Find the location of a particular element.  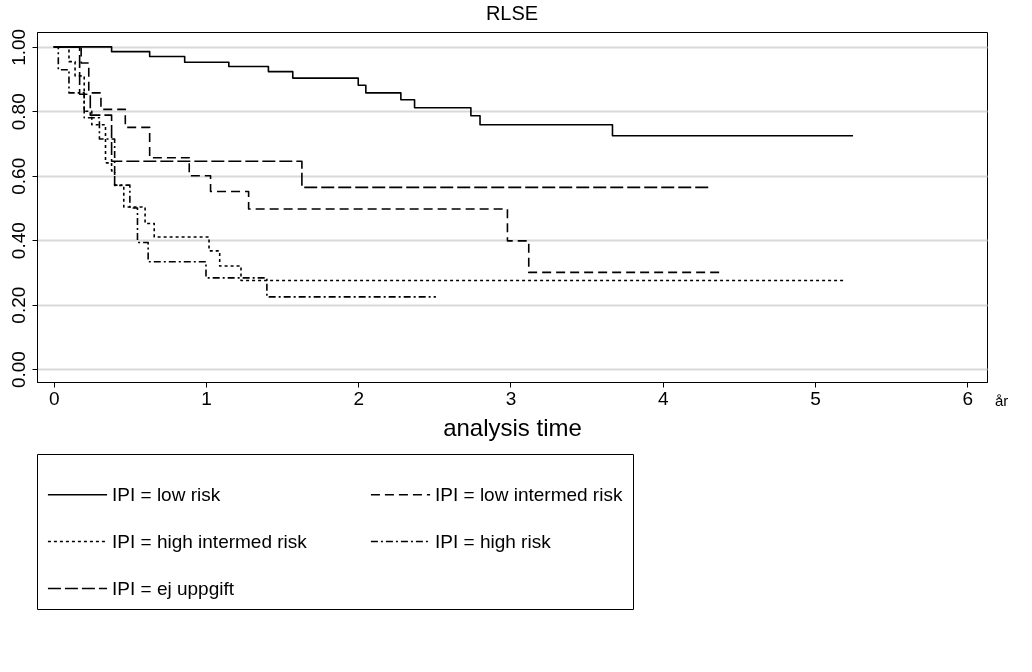

y-tick-label: 0.00 is located at coordinates (18, 370).